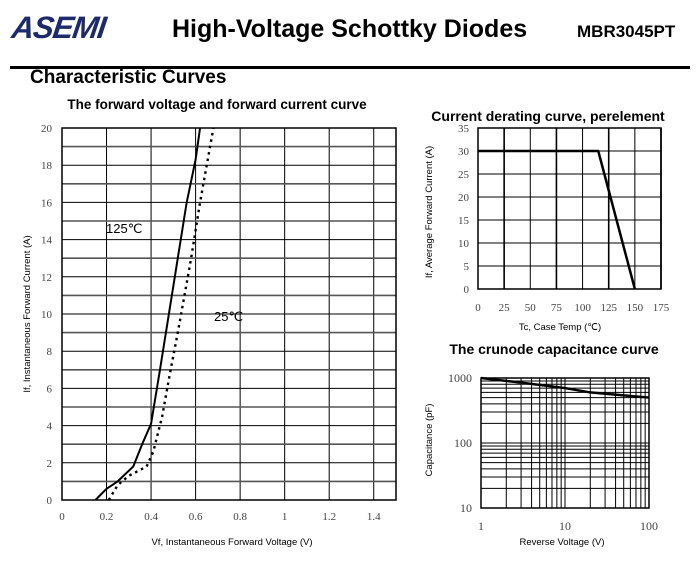 The width and height of the screenshot is (700, 570). Describe the element at coordinates (554, 349) in the screenshot. I see `chart-title: The crunode capacitance curve` at that location.